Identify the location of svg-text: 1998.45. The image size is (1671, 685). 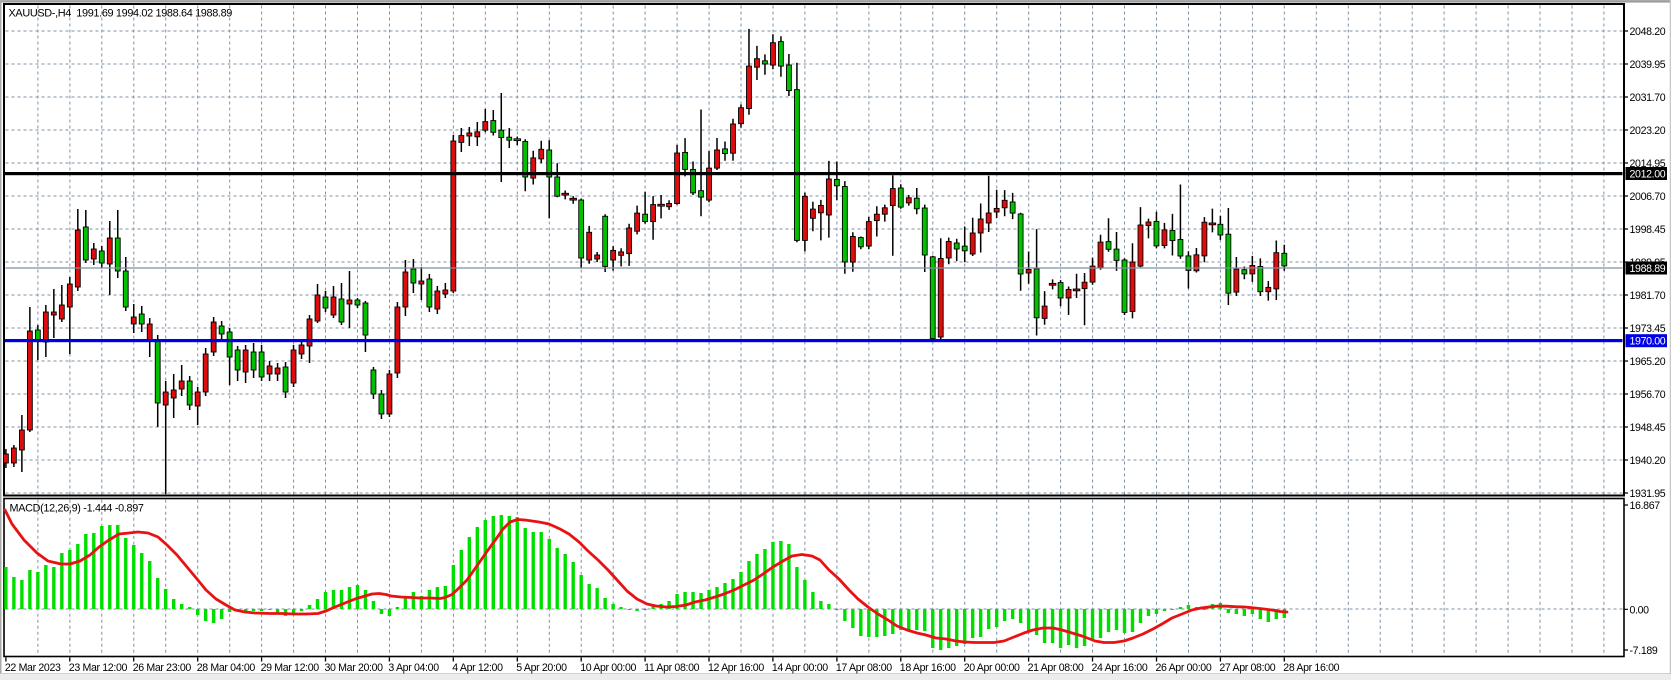
(1648, 230).